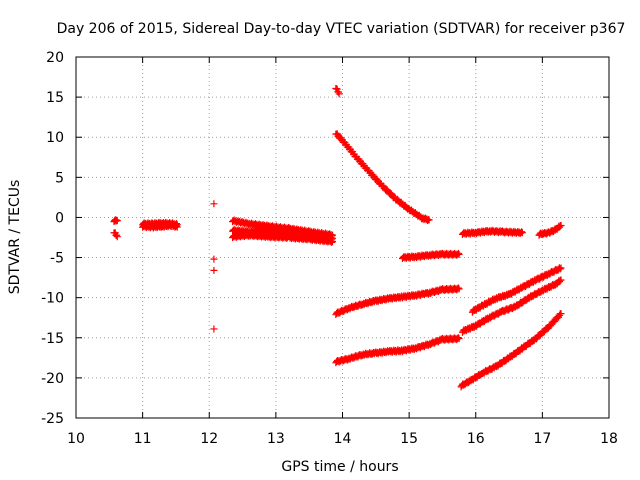 This screenshot has width=640, height=480. What do you see at coordinates (59, 218) in the screenshot?
I see `y-tick-label: 0` at bounding box center [59, 218].